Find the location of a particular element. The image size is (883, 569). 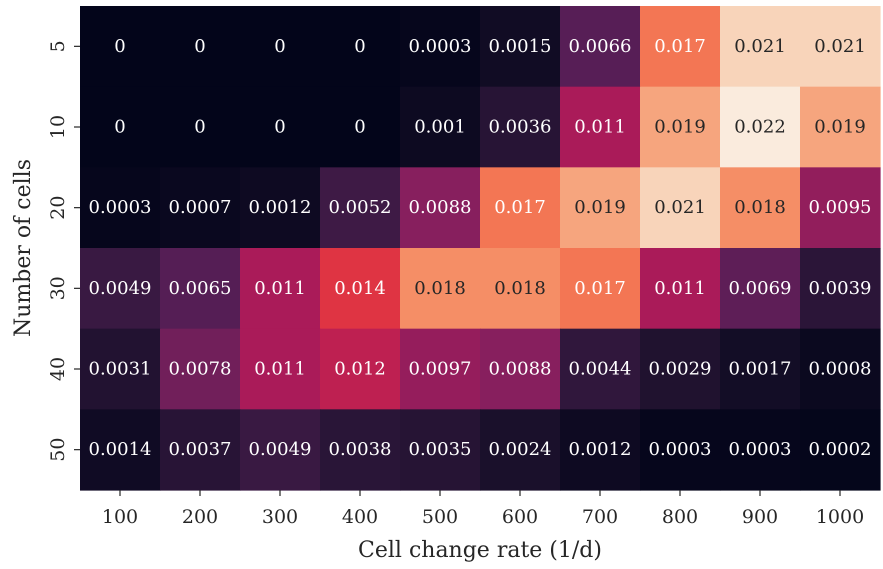

cell-value-label: 0.0017 is located at coordinates (760, 369).